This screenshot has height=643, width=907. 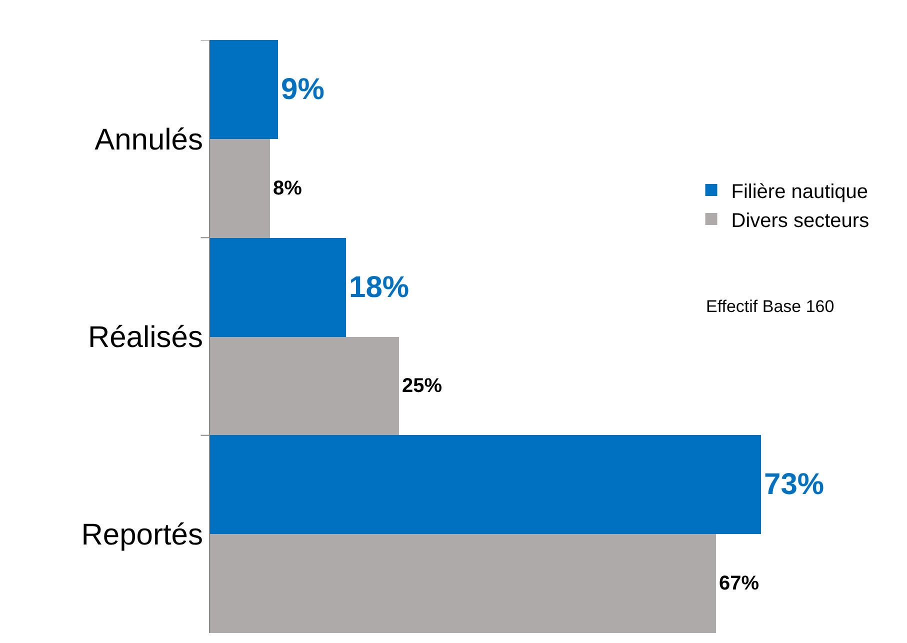 What do you see at coordinates (302, 89) in the screenshot?
I see `data-label: 9%` at bounding box center [302, 89].